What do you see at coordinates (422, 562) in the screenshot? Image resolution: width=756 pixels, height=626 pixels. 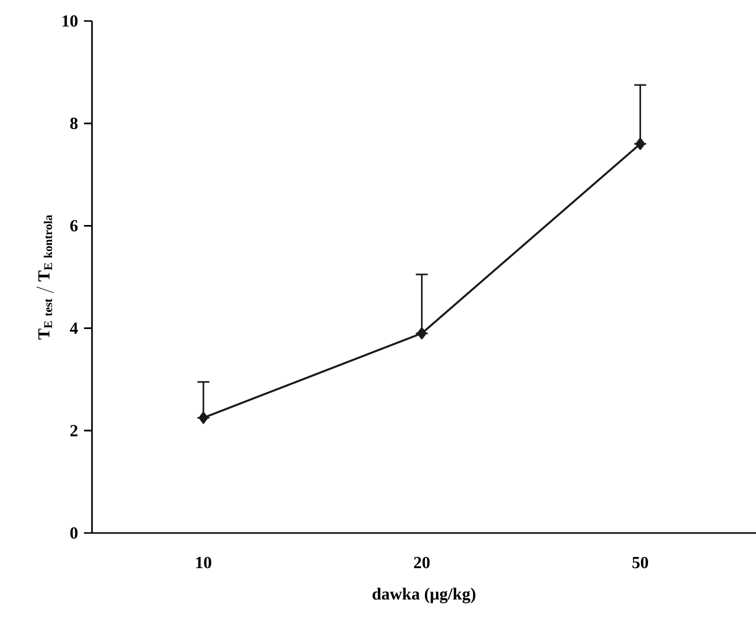 I see `x-tick-label: 20` at bounding box center [422, 562].